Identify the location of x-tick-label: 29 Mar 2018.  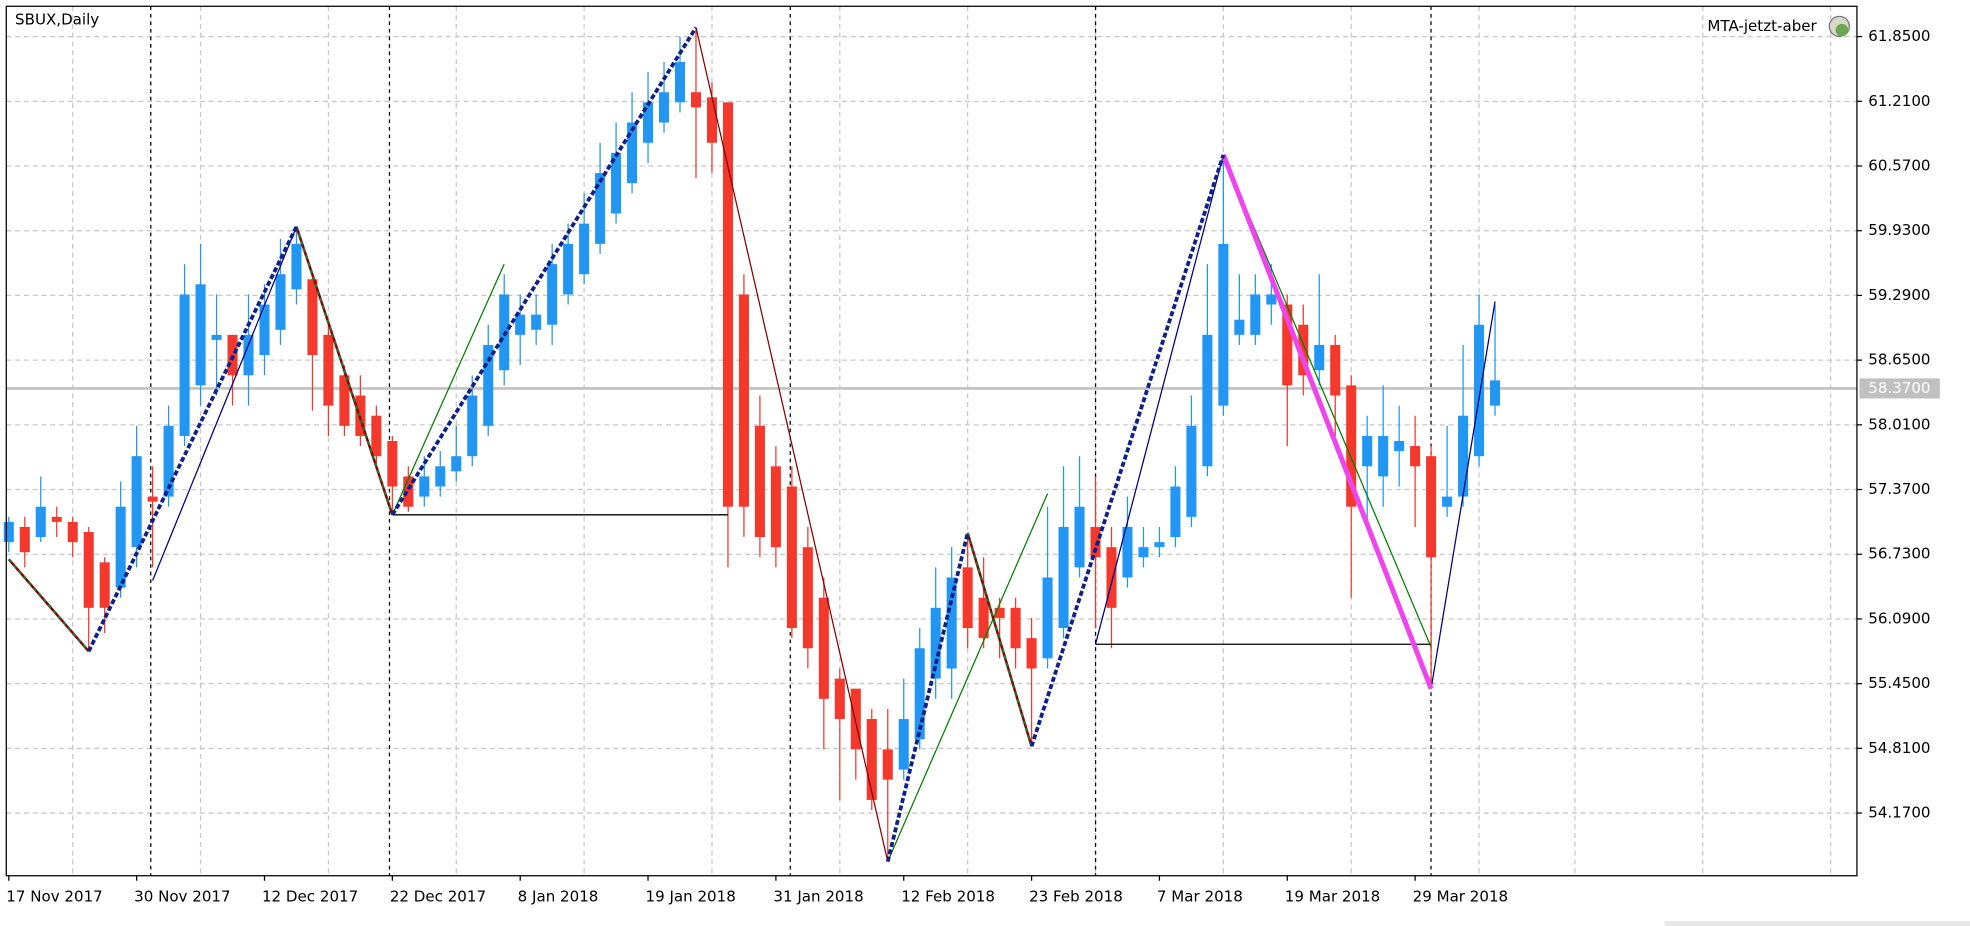
(1460, 897).